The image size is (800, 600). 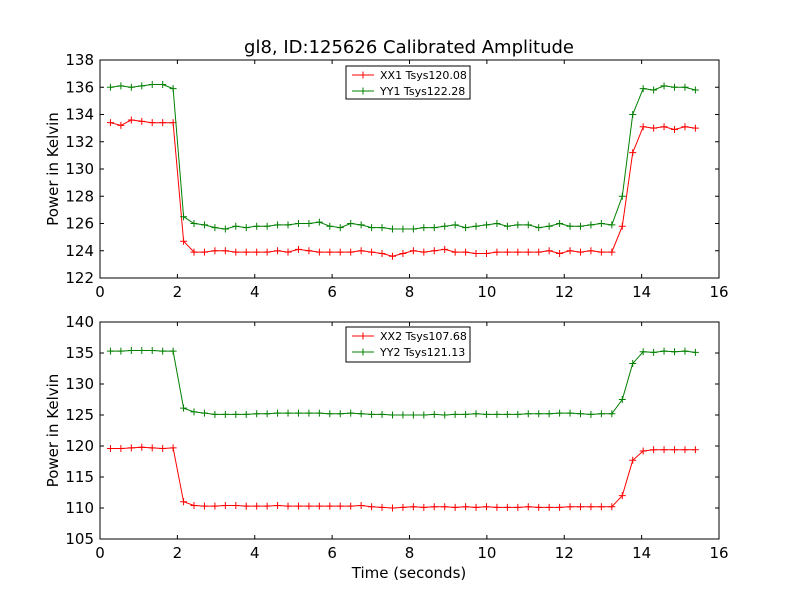 What do you see at coordinates (53, 431) in the screenshot?
I see `y-axis-label: Power in Kelvin` at bounding box center [53, 431].